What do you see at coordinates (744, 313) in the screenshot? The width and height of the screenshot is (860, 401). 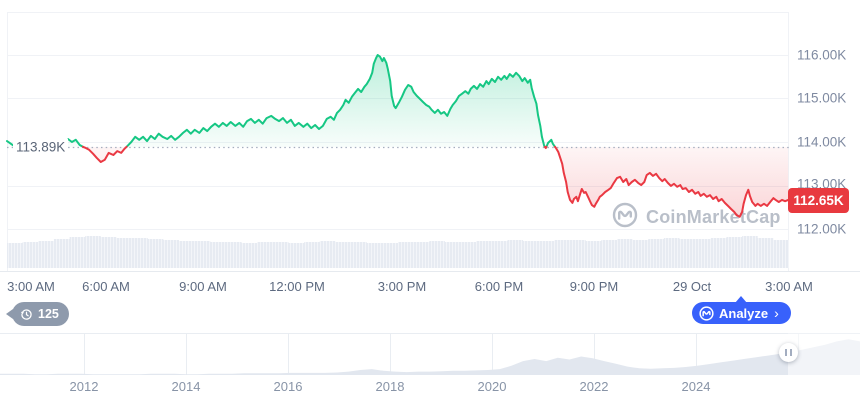 I see `analyze-label: Analyze` at bounding box center [744, 313].